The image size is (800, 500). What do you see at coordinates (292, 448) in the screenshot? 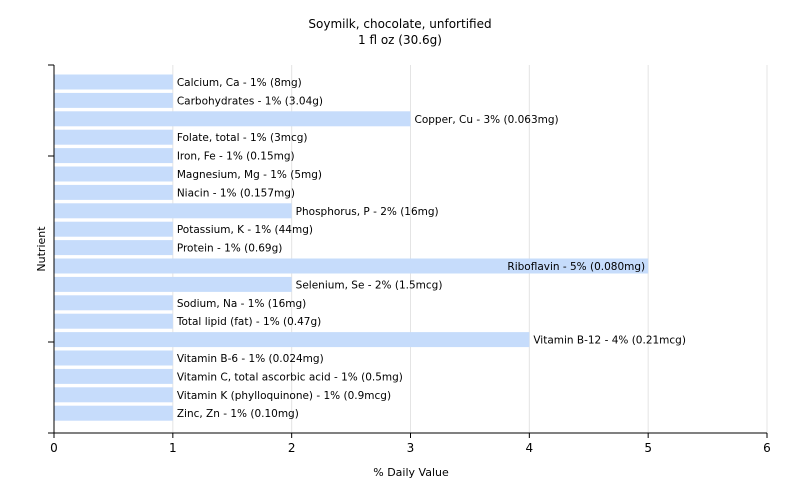
I see `x-tick-label: 2` at bounding box center [292, 448].